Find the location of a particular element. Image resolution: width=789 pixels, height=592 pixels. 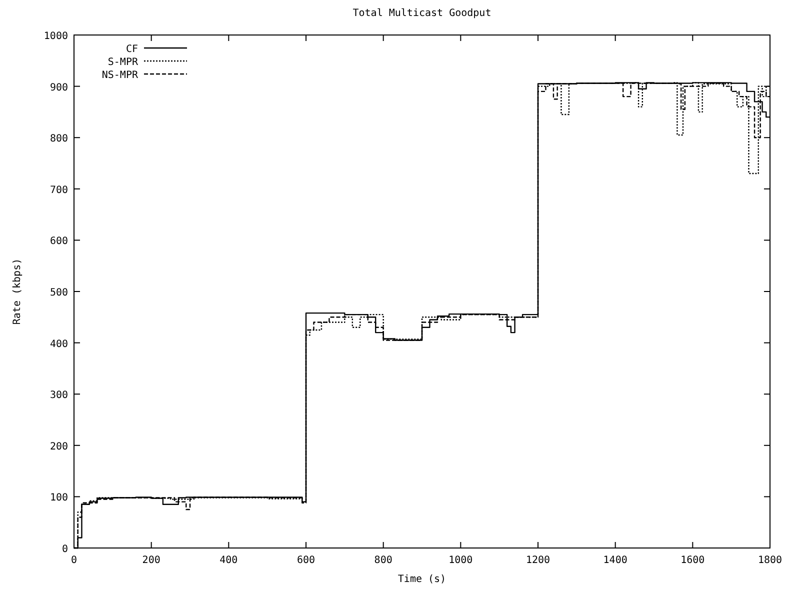

y-tick-label: 0 is located at coordinates (65, 549).